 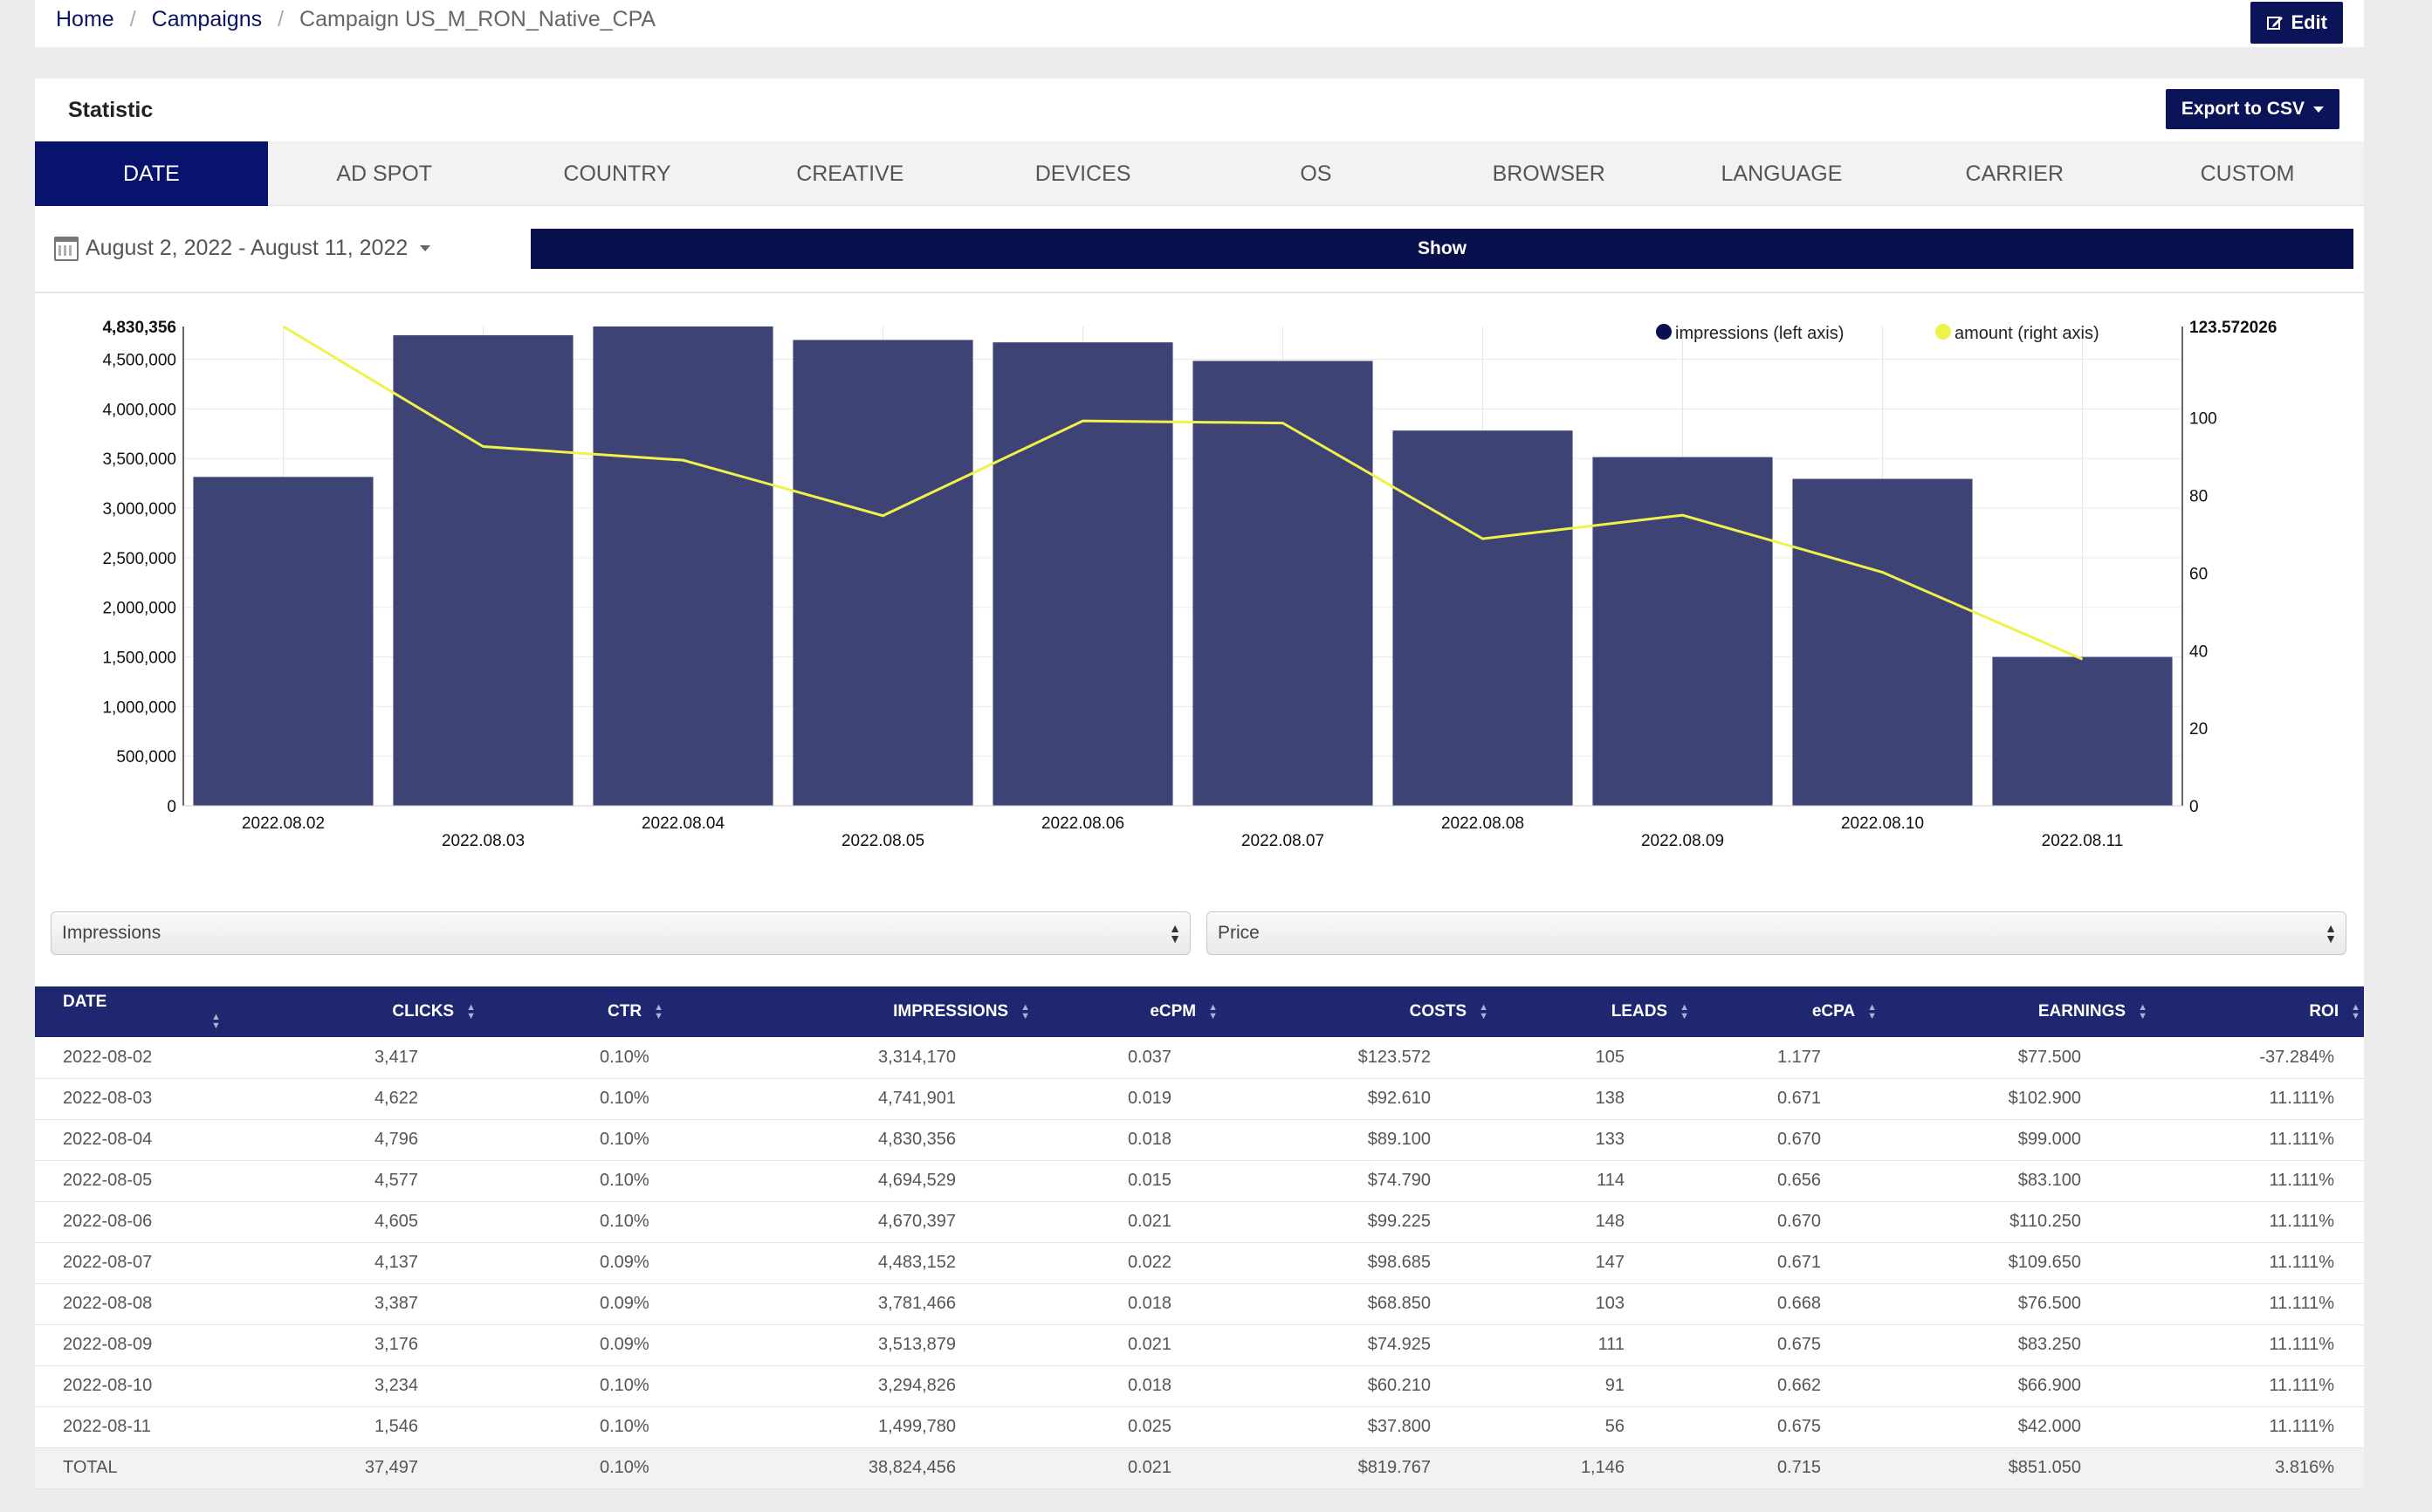 What do you see at coordinates (139, 707) in the screenshot?
I see `left-axis-tick-label: 1,000,000` at bounding box center [139, 707].